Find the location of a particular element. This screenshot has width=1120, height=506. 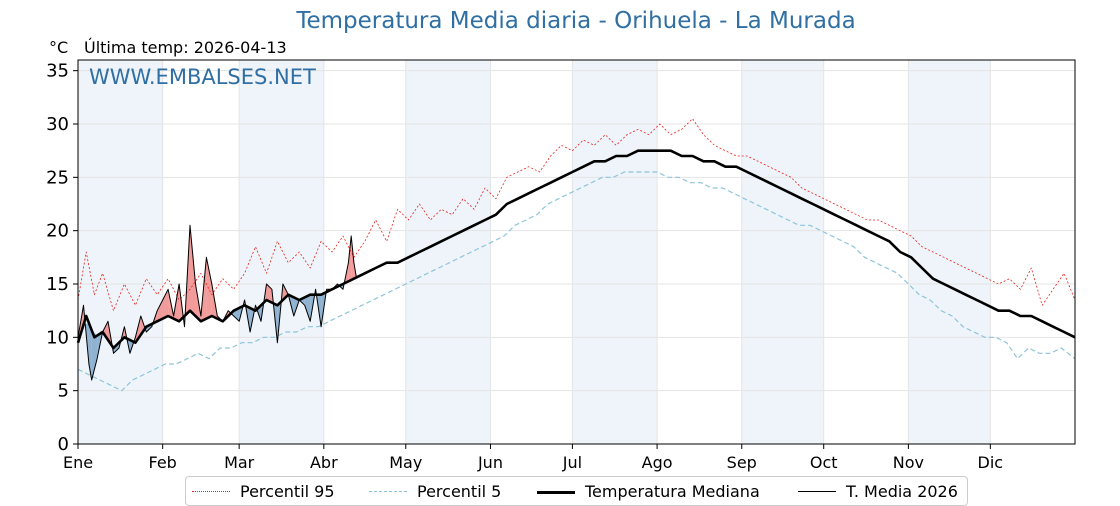

legend-swatch-median is located at coordinates (556, 492).